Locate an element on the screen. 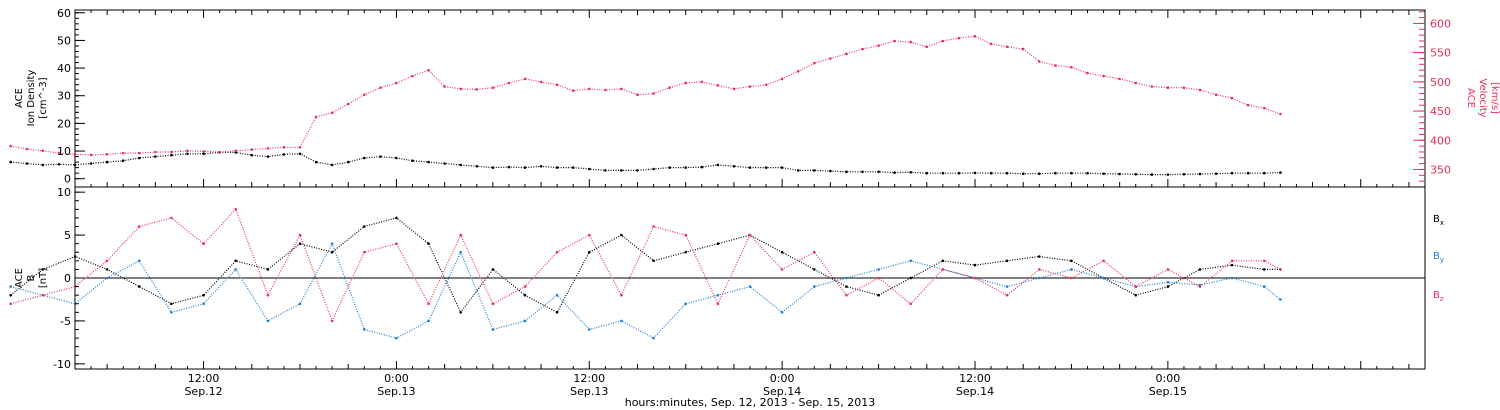  legend-by: By is located at coordinates (1438, 257).